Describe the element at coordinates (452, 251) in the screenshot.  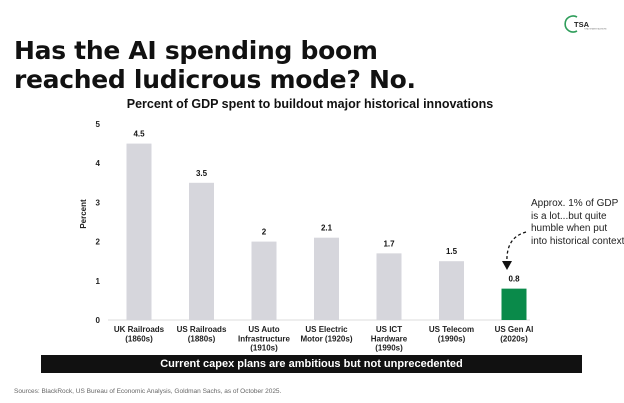
I see `bar-value-label: 1.5` at that location.